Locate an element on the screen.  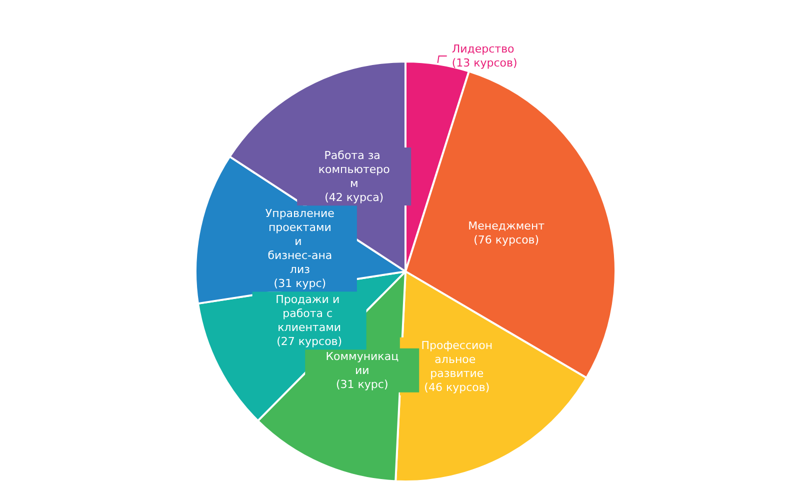
data-label: (27 курсов) is located at coordinates (309, 341).